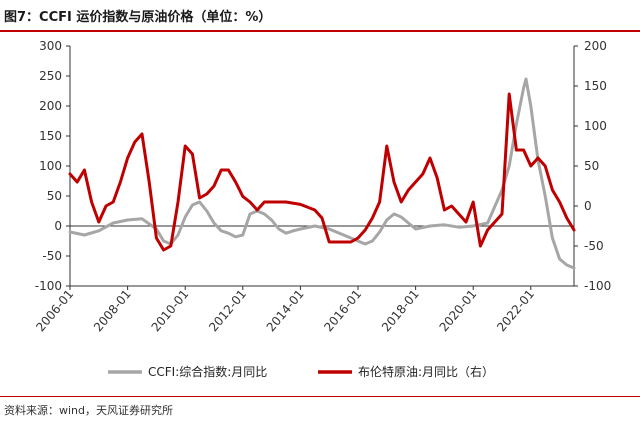  What do you see at coordinates (320, 396) in the screenshot?
I see `source-rule` at bounding box center [320, 396].